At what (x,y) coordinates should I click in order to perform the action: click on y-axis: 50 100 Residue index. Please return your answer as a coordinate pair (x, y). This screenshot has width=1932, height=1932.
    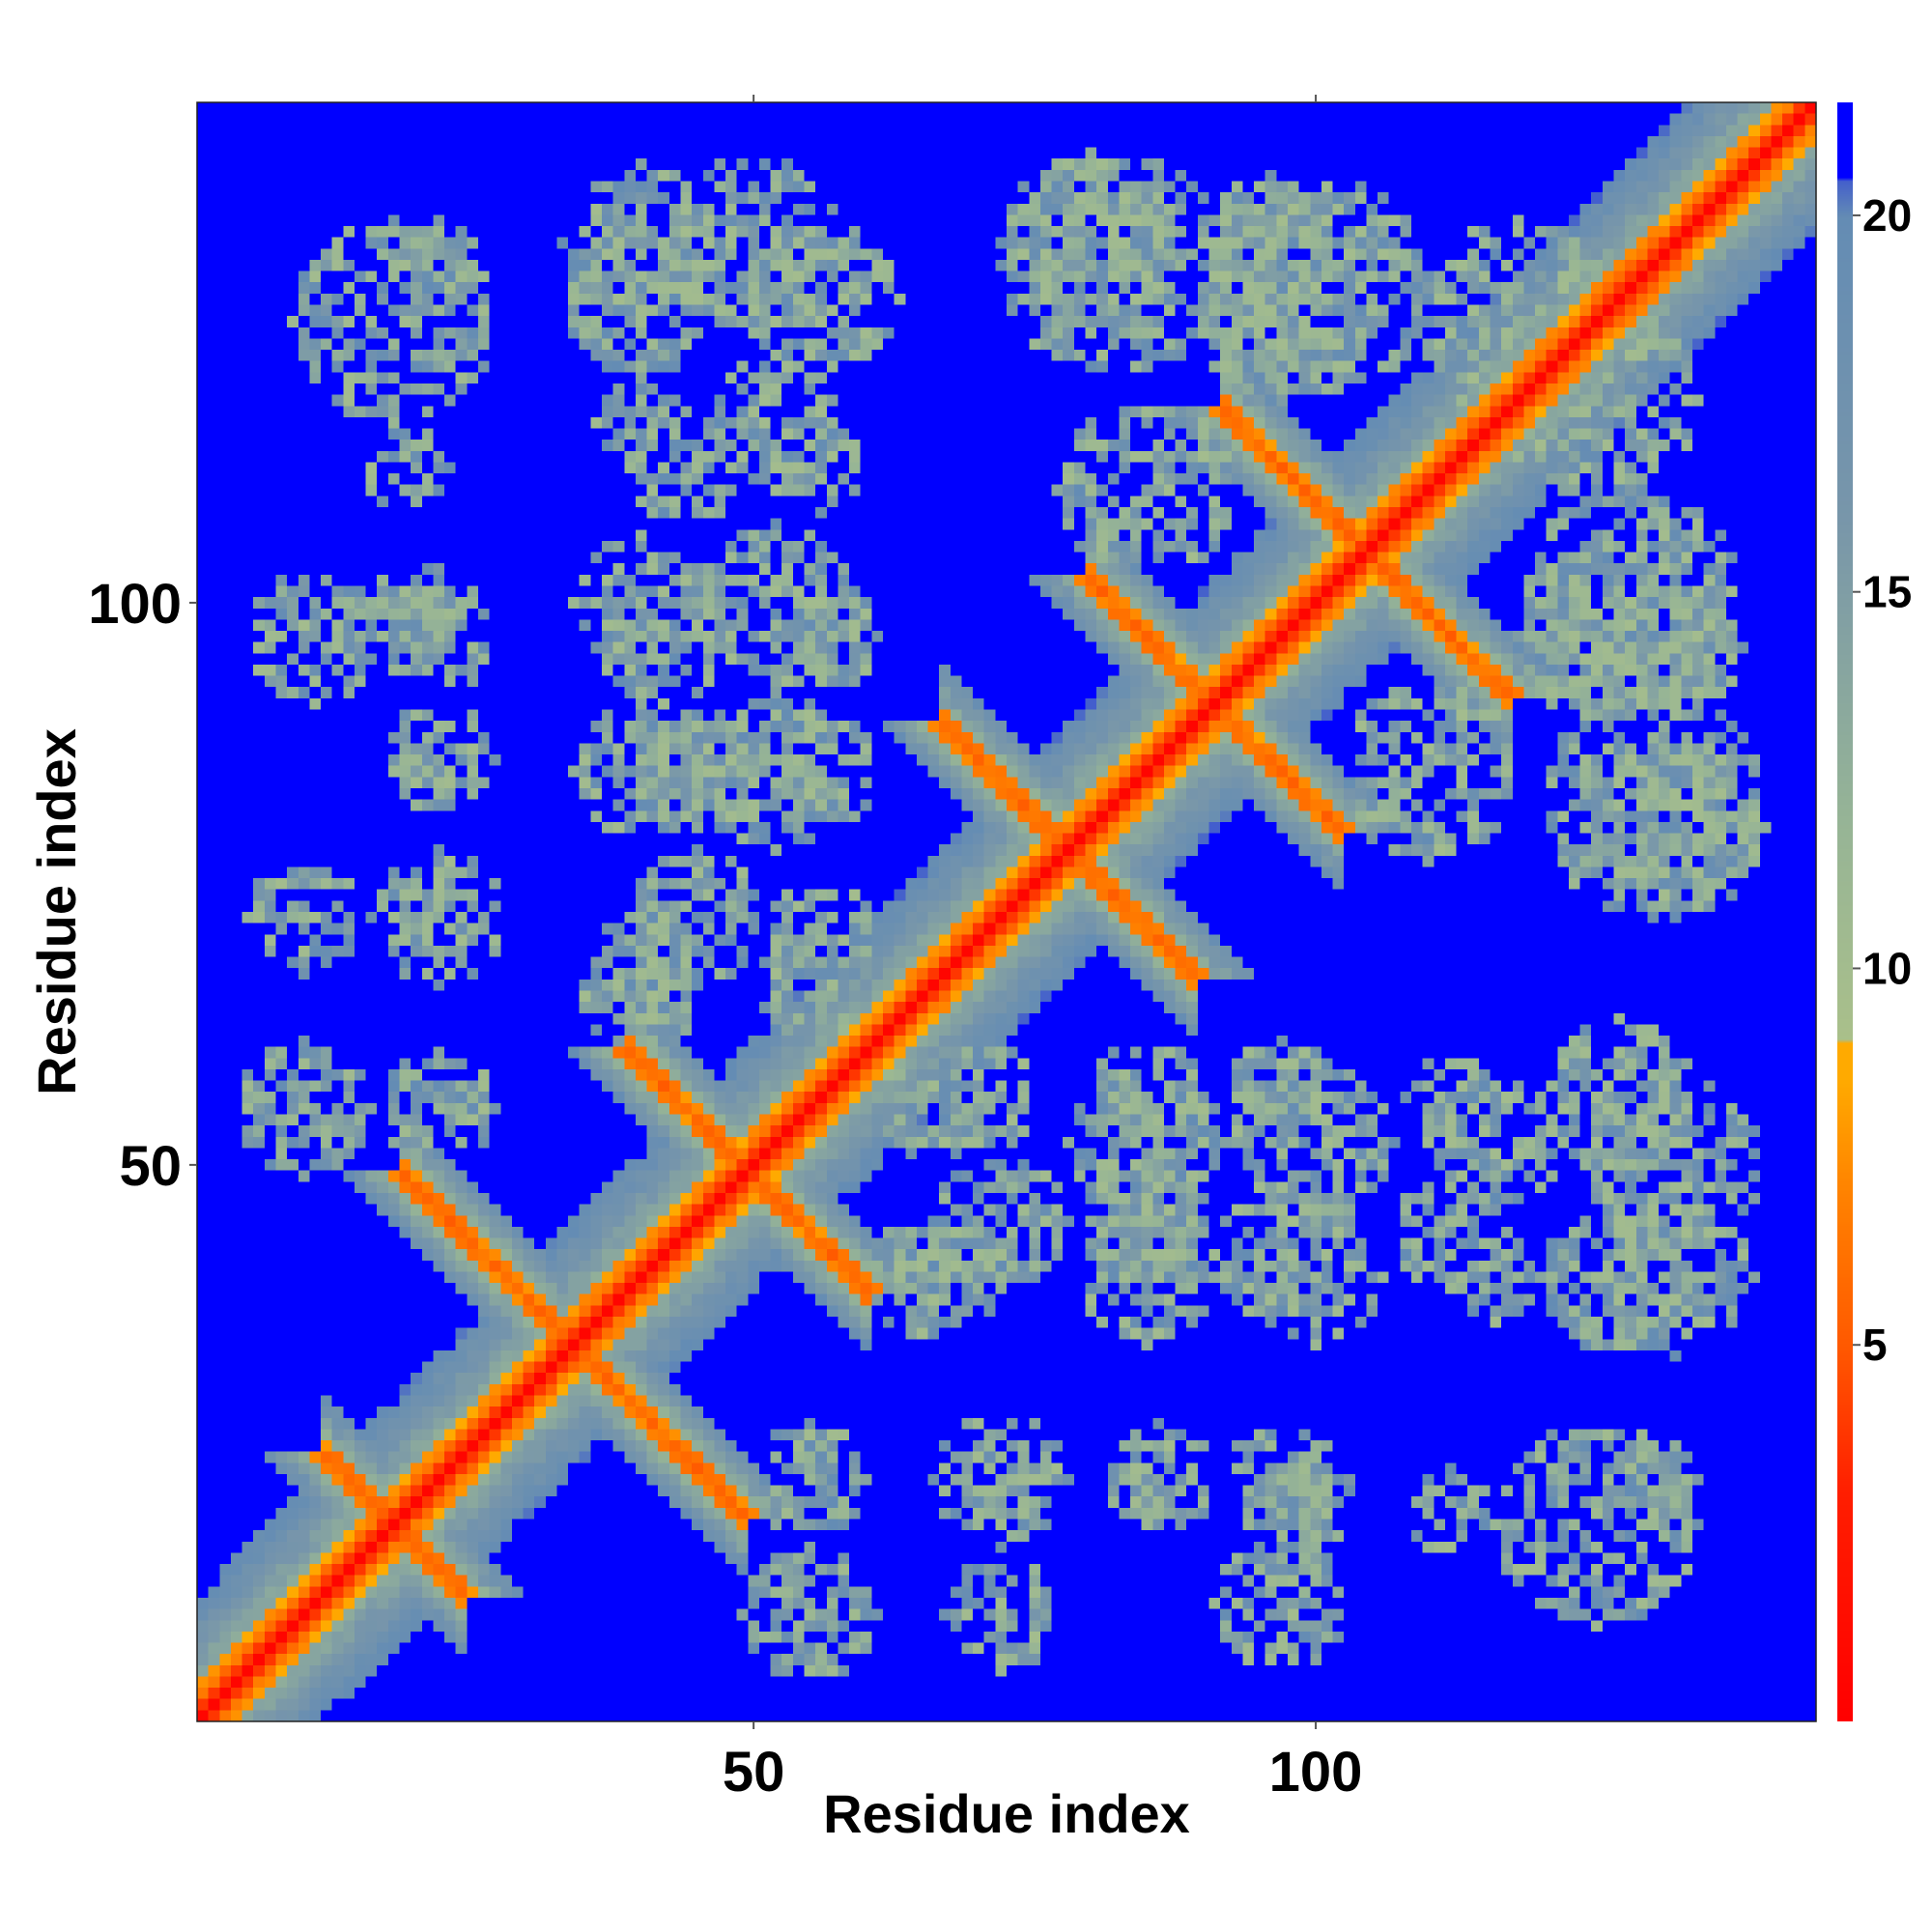
    Looking at the image, I should click on (111, 885).